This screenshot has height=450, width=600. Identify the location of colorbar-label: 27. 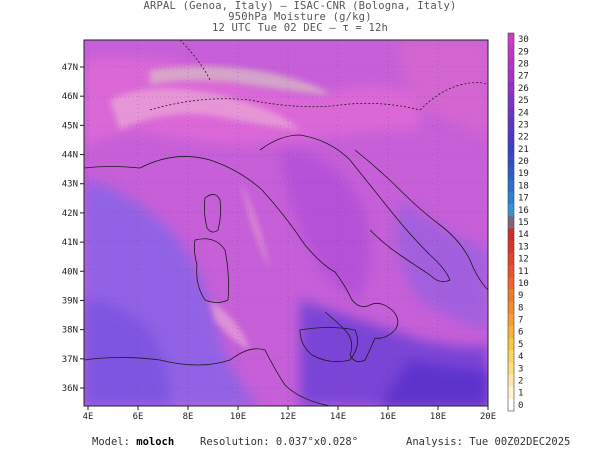
(523, 77).